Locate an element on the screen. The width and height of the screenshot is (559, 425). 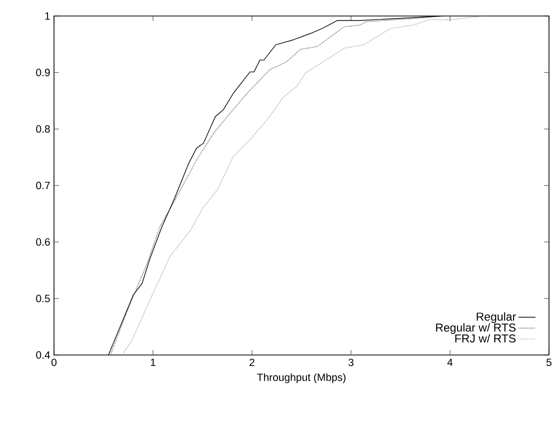
y-tick-label: 1 is located at coordinates (47, 16).